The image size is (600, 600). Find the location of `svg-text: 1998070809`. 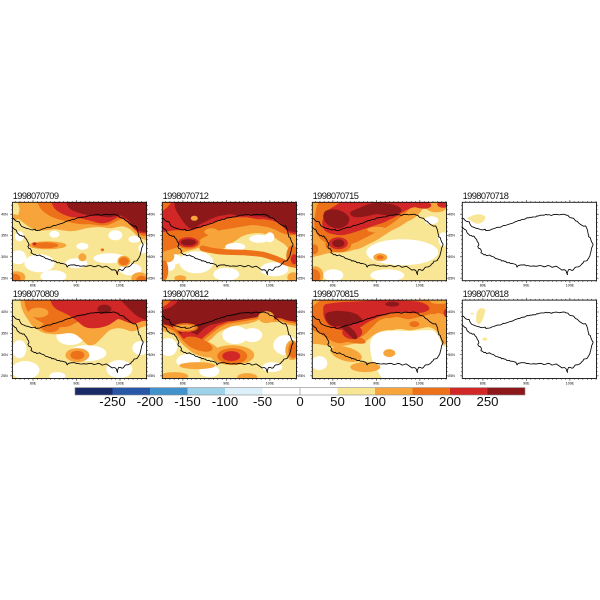

svg-text: 1998070809 is located at coordinates (36, 294).